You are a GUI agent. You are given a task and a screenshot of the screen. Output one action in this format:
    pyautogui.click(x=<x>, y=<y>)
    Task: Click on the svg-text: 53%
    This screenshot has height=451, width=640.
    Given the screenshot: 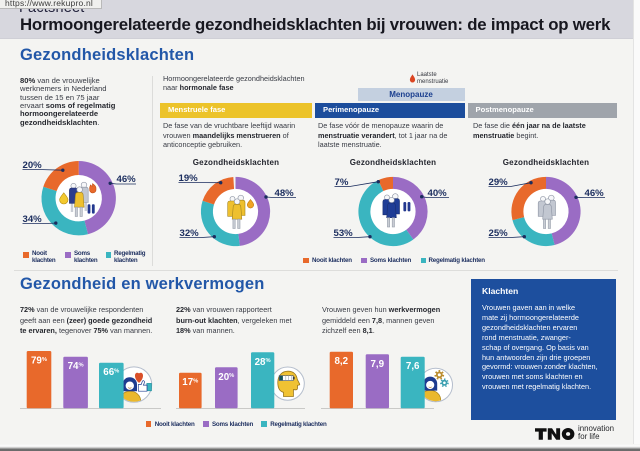 What is the action you would take?
    pyautogui.click(x=344, y=233)
    